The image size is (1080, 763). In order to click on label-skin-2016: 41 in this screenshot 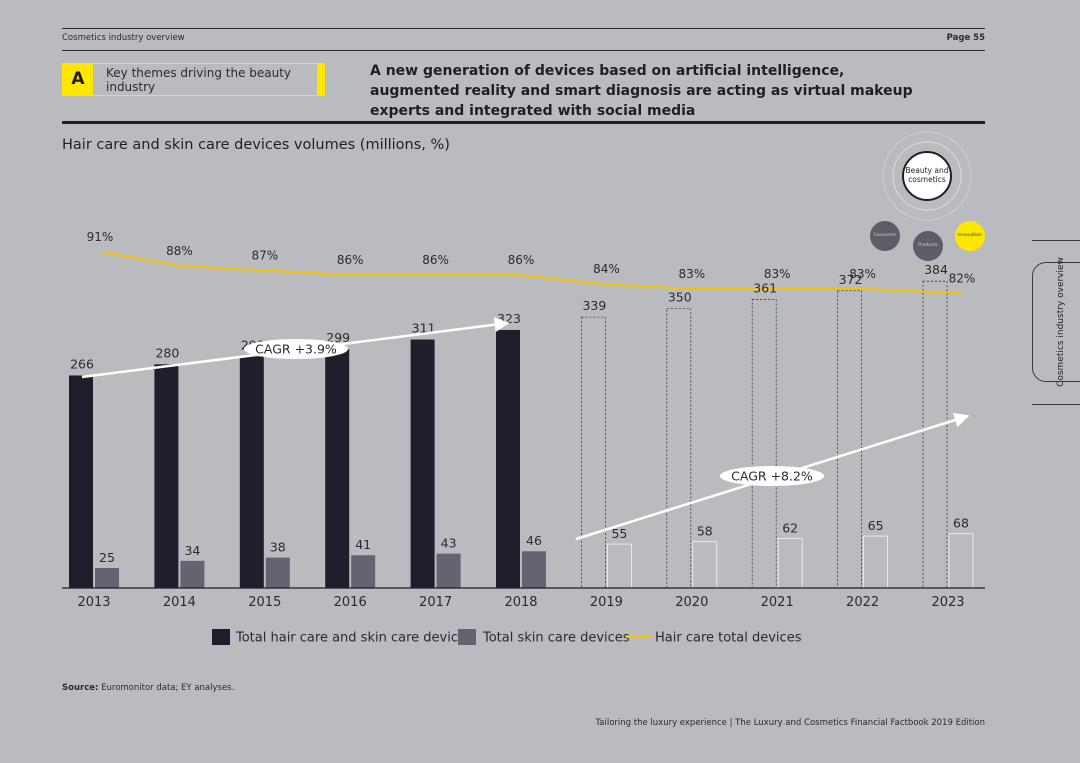, I will do `click(363, 544)`.